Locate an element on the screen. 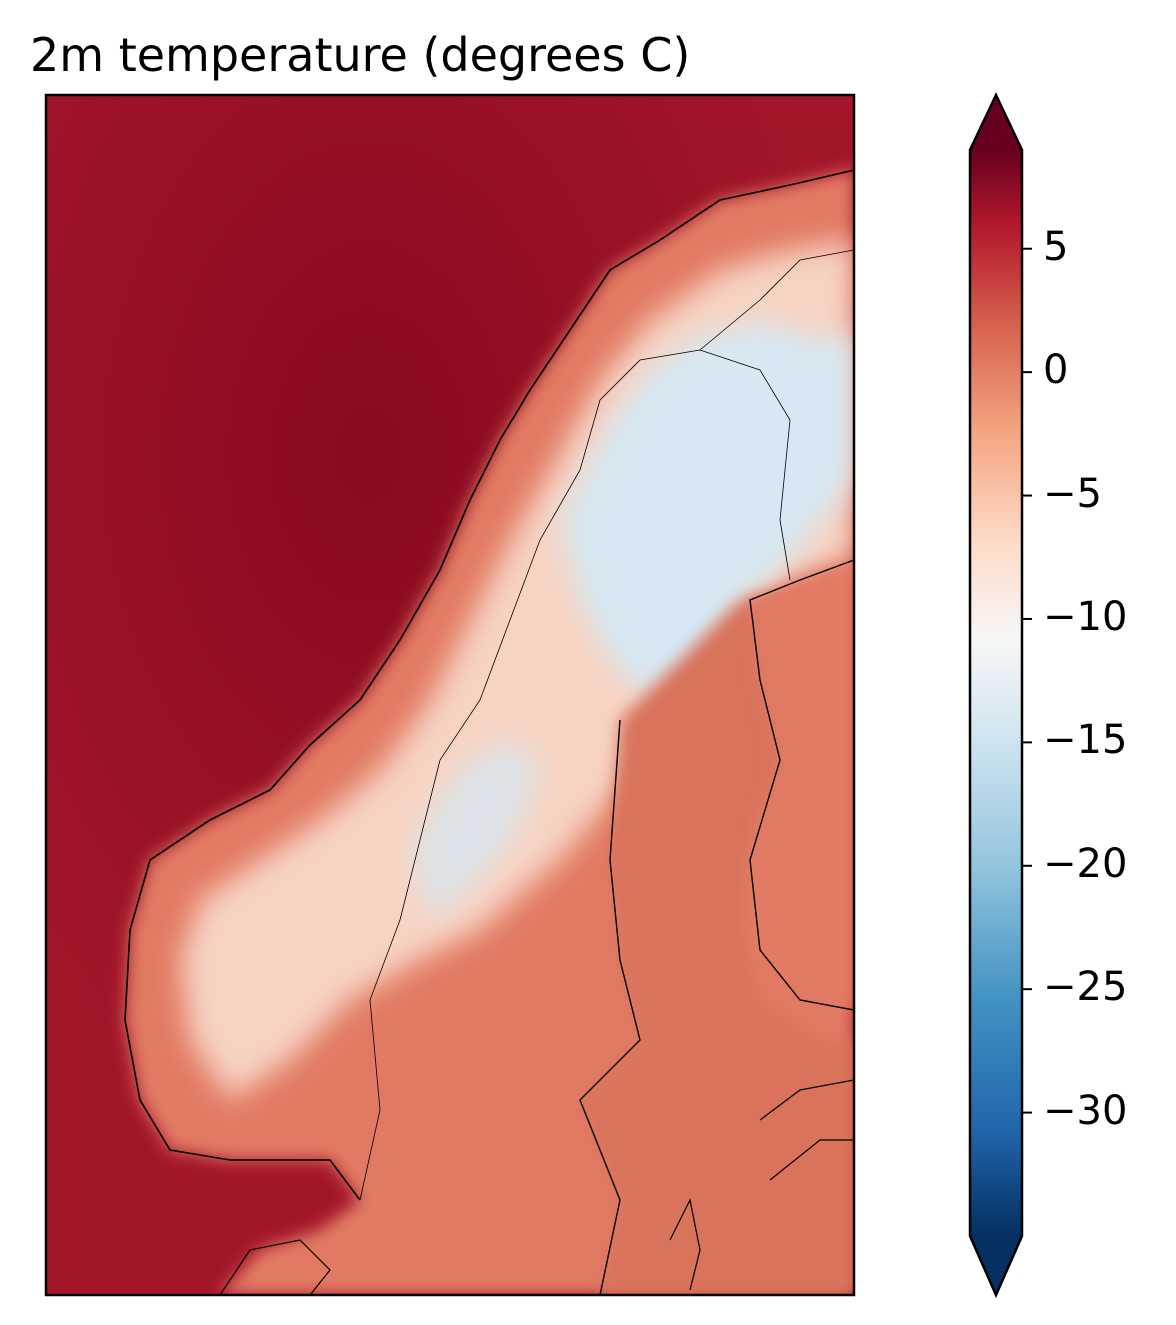 This screenshot has width=1176, height=1325. colorbar-tick-label: −15 is located at coordinates (1085, 740).